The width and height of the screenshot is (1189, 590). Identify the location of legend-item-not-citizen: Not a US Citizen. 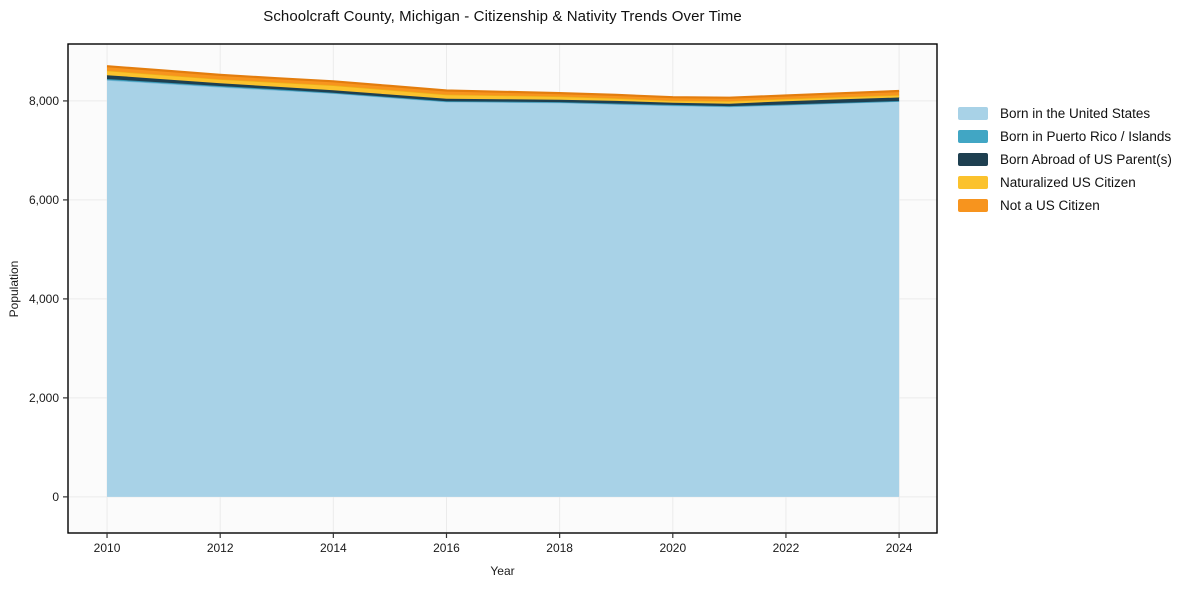
(1065, 205).